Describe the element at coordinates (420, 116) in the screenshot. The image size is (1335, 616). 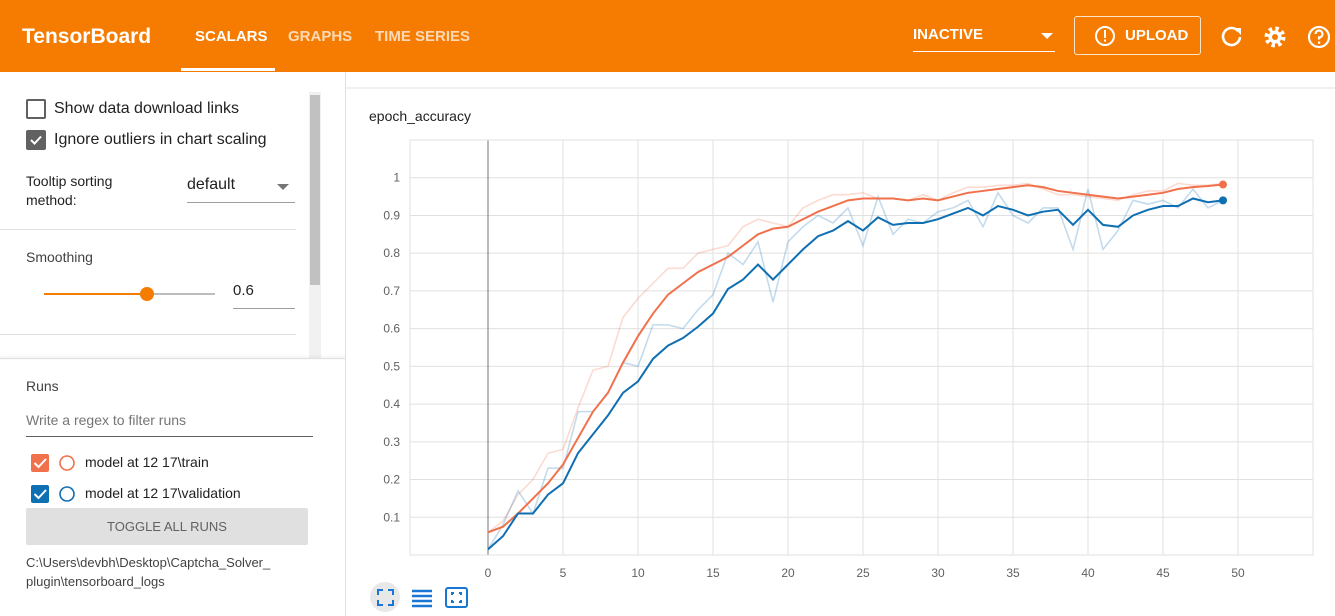
I see `chart-title: epoch_accuracy` at that location.